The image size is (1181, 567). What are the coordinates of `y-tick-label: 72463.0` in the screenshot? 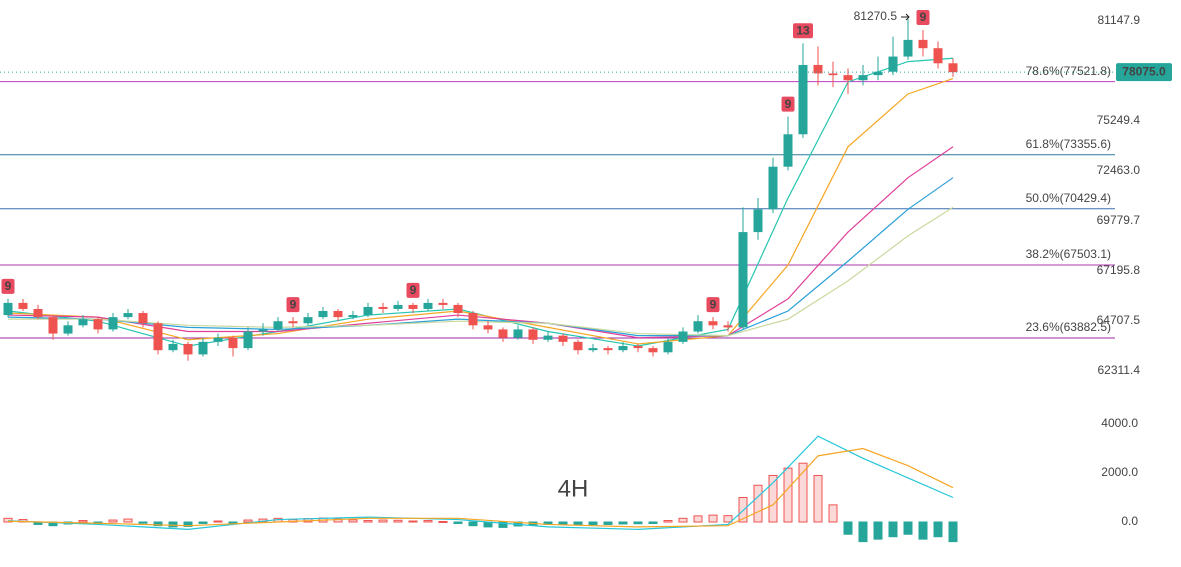 It's located at (1119, 170).